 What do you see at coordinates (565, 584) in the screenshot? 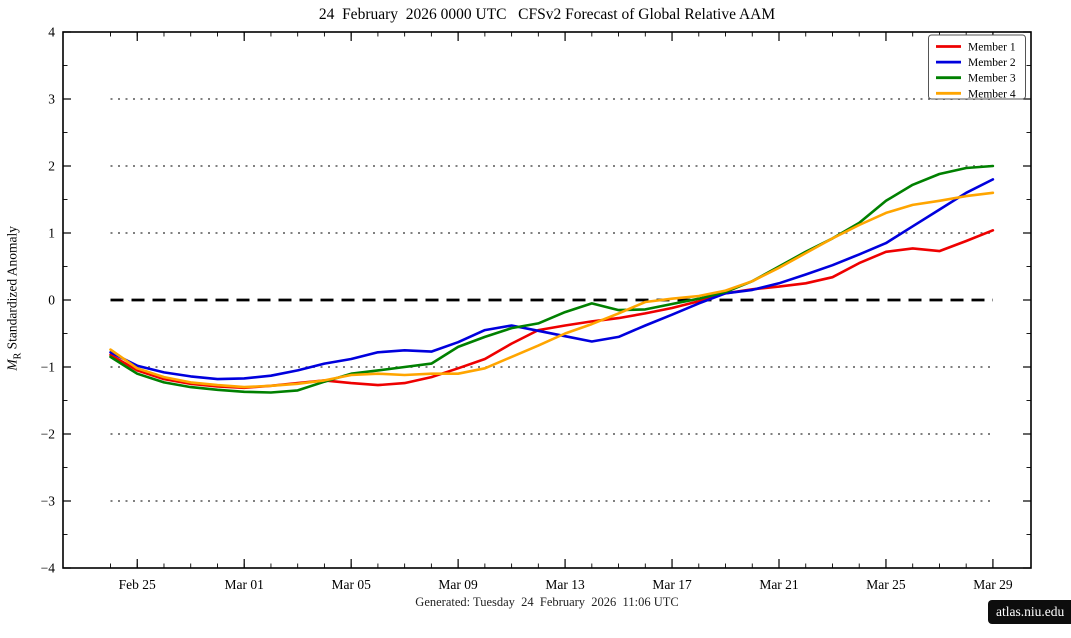
I see `x-tick-label: Mar 13` at bounding box center [565, 584].